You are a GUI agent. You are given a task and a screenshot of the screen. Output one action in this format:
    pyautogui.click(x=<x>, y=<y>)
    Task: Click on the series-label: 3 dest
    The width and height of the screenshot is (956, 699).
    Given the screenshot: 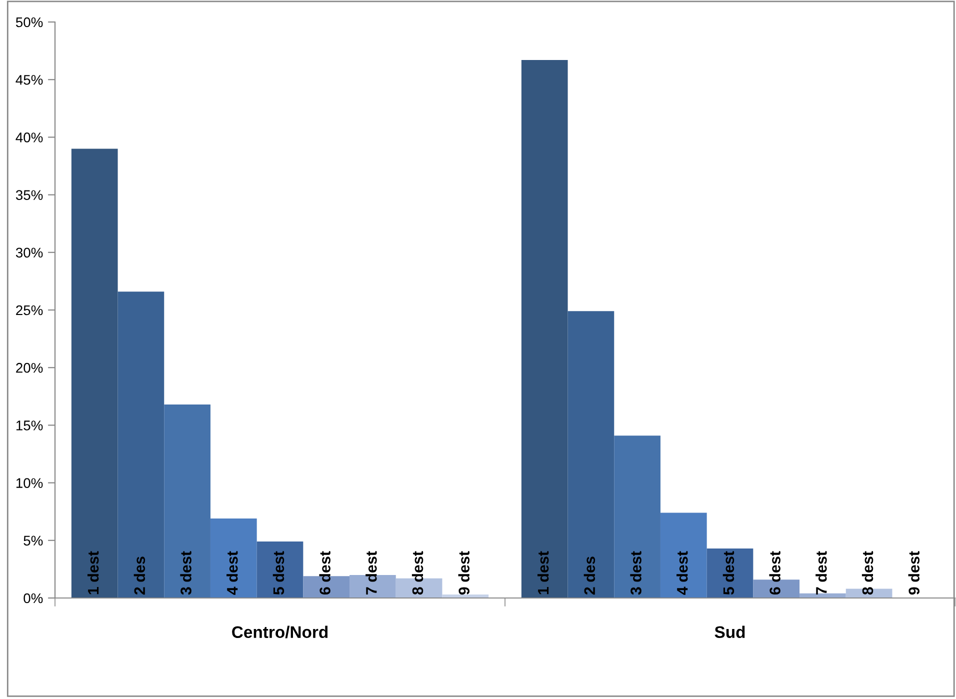 What is the action you would take?
    pyautogui.click(x=186, y=573)
    